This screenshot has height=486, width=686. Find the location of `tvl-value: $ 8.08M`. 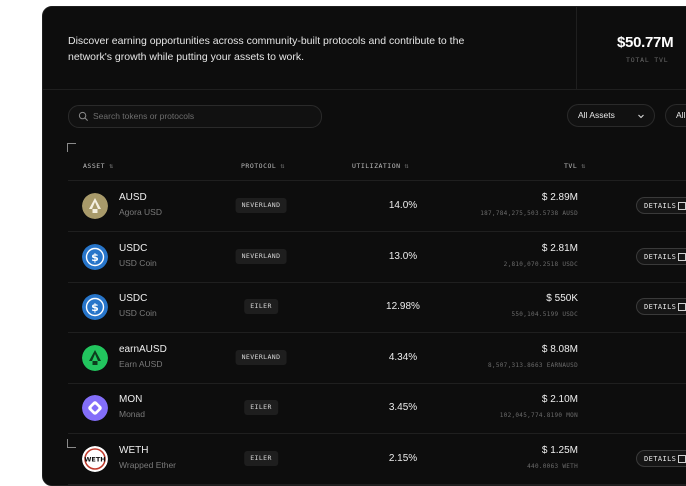

tvl-value: $ 8.08M is located at coordinates (559, 349).